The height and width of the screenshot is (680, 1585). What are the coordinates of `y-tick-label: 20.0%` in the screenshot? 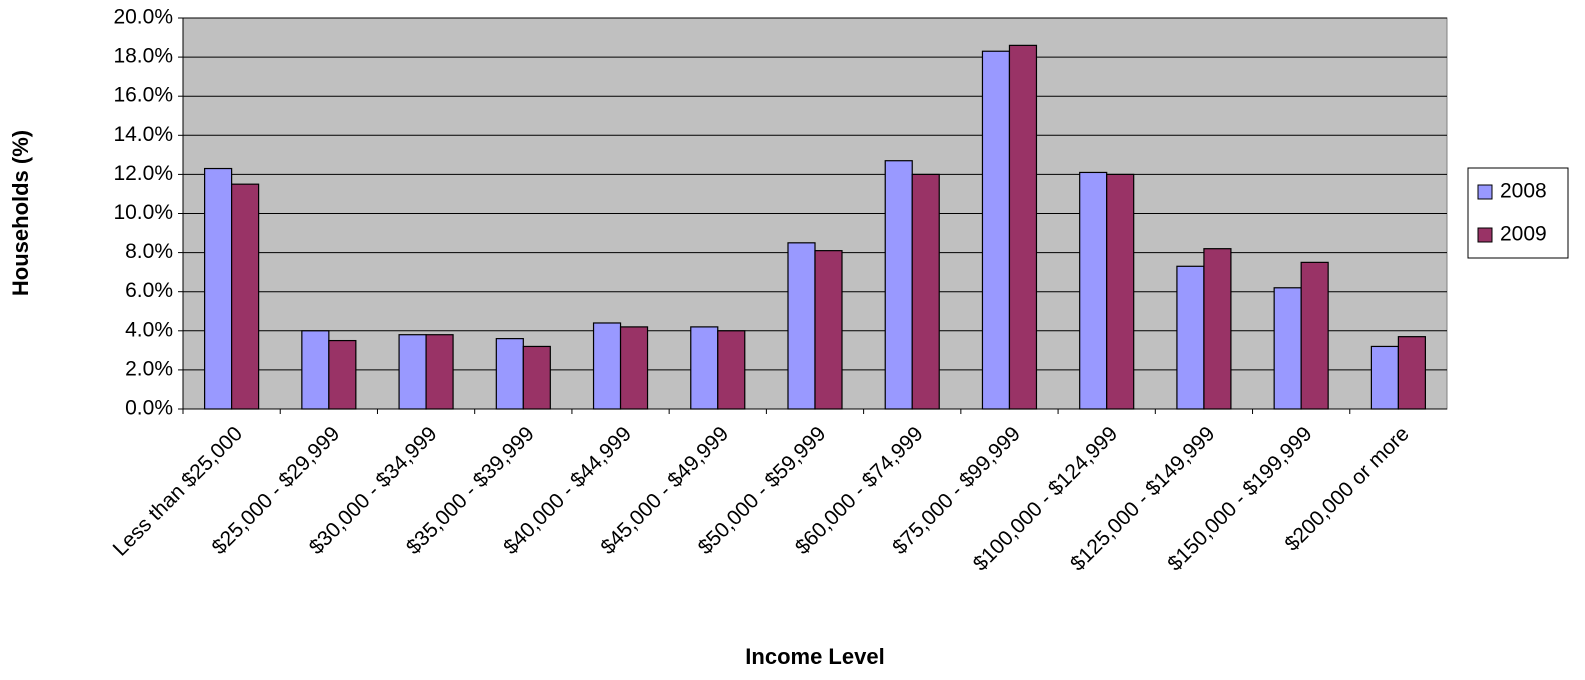 It's located at (143, 17).